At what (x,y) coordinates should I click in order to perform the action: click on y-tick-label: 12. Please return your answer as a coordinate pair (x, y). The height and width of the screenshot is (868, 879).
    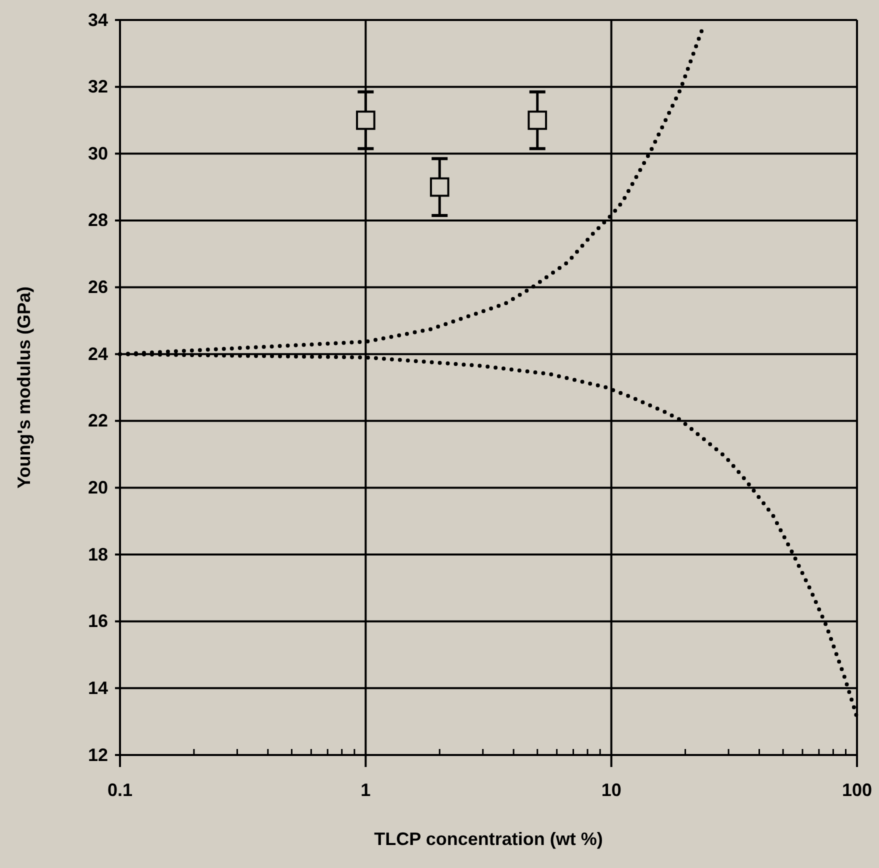
    Looking at the image, I should click on (98, 754).